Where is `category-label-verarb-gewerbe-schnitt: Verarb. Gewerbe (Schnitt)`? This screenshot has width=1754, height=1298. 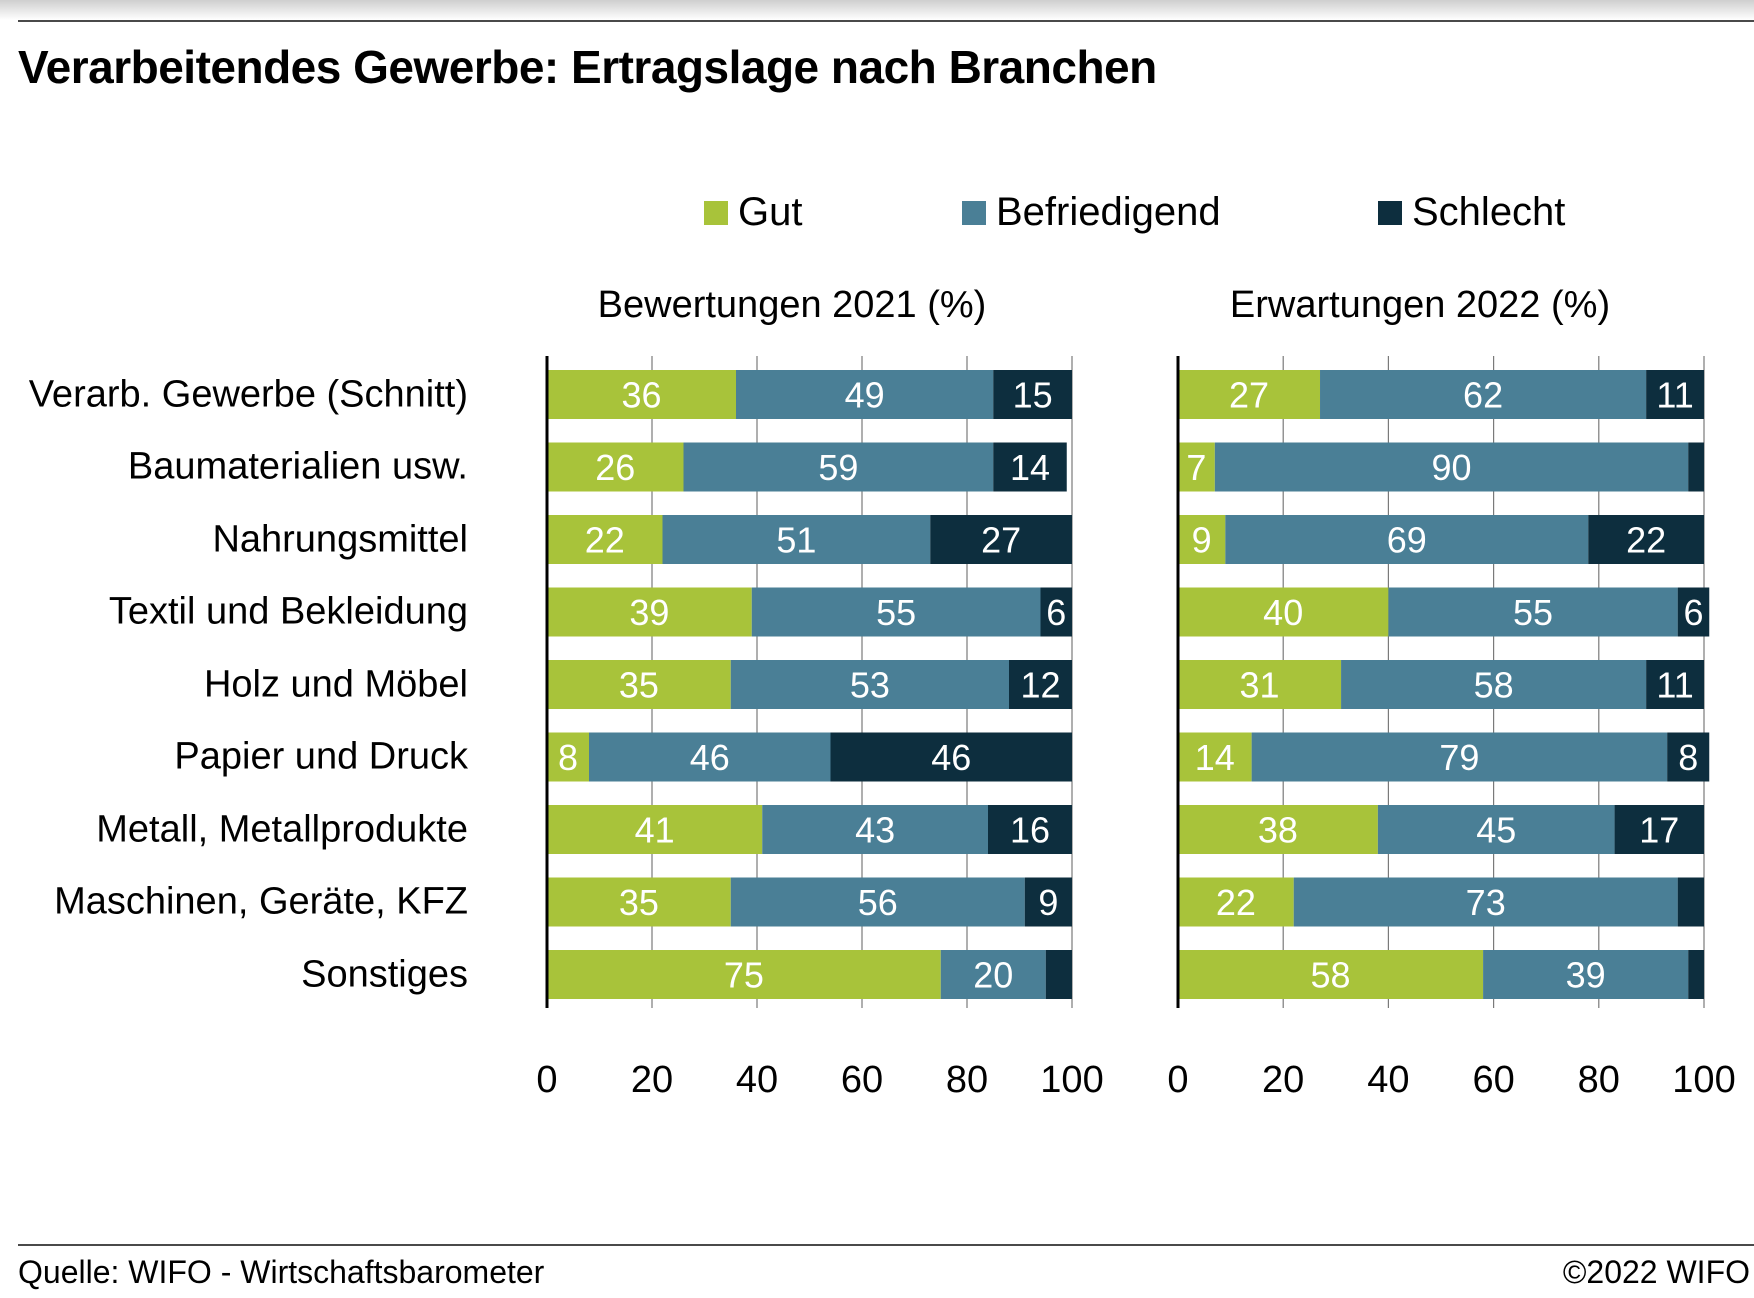
category-label-verarb-gewerbe-schnitt: Verarb. Gewerbe (Schnitt) is located at coordinates (248, 394).